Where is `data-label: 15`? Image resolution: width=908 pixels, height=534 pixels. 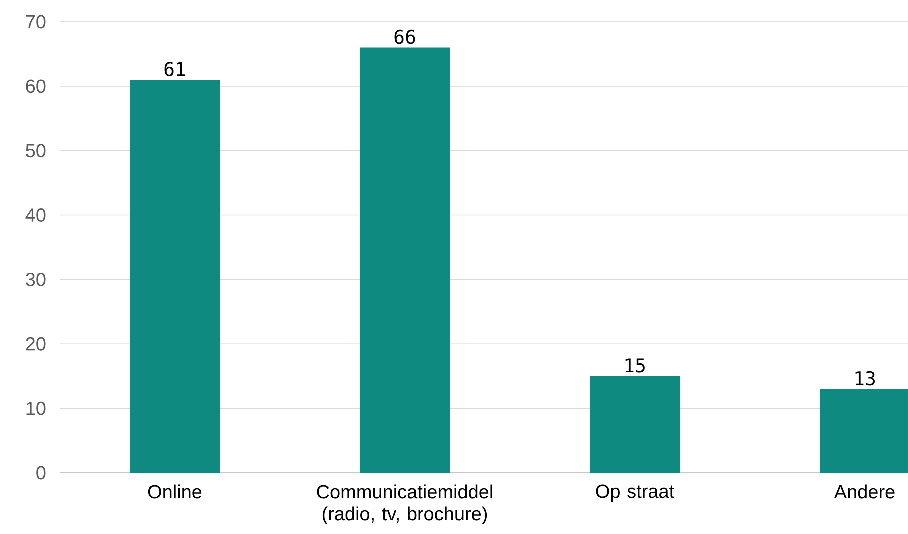 data-label: 15 is located at coordinates (635, 365).